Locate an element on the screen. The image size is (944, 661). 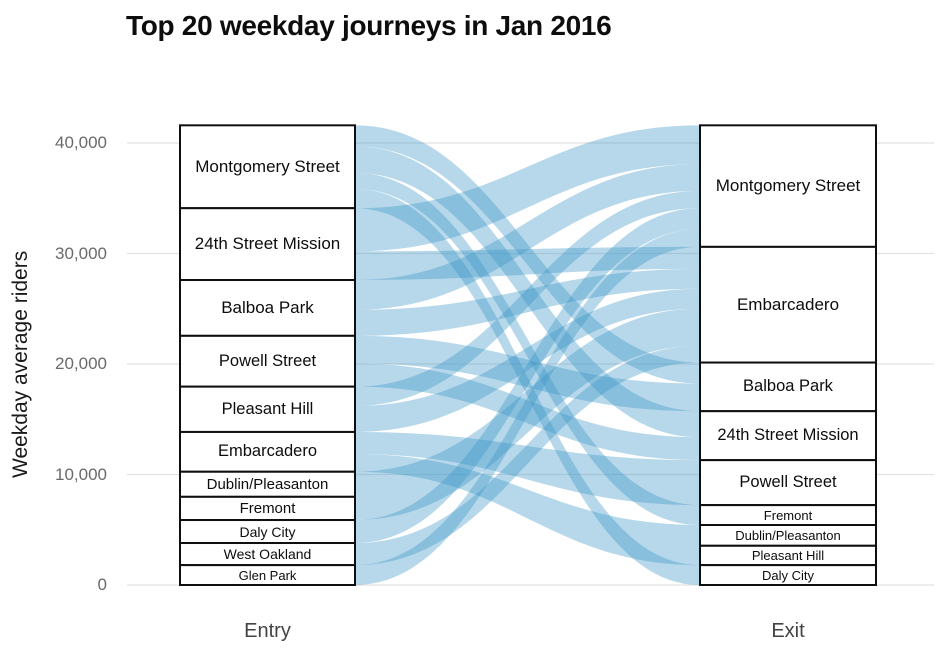
chart-title: Top 20 weekday journeys in Jan 2016 is located at coordinates (369, 25).